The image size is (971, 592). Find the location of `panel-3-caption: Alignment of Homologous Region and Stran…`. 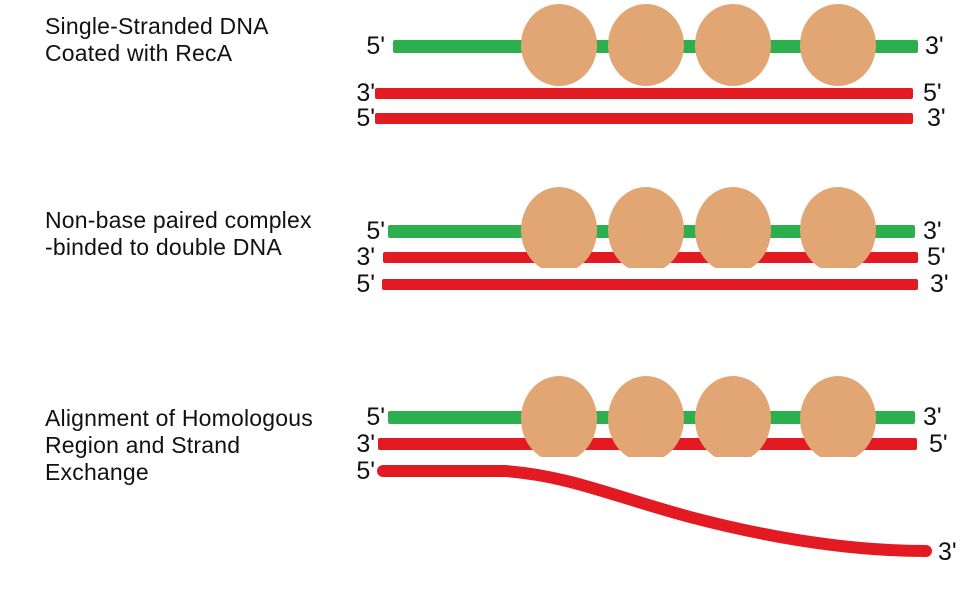

panel-3-caption: Alignment of Homologous Region and Stran… is located at coordinates (179, 445).